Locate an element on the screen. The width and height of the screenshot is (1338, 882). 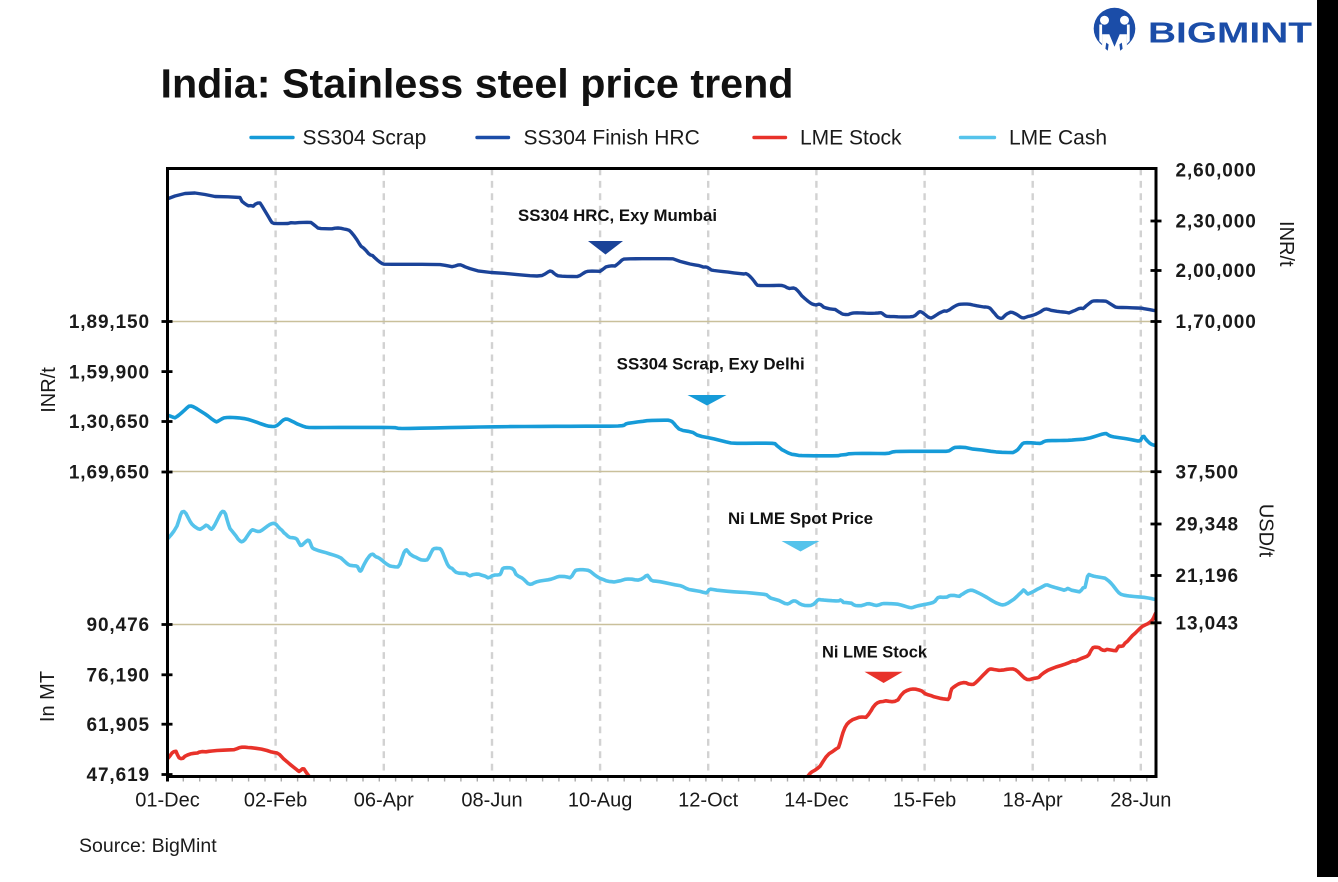
svg-text: SS304 Finish HRC is located at coordinates (612, 138).